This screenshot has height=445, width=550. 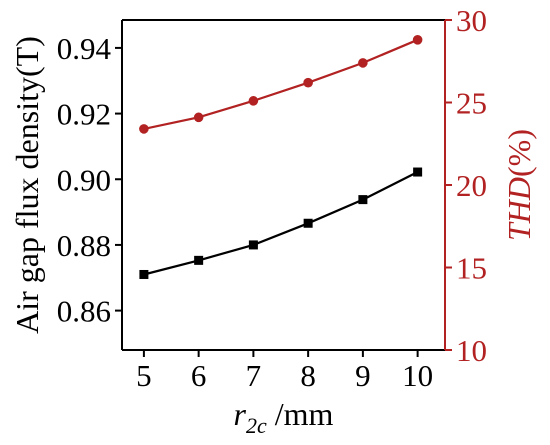 I want to click on flux-density-line, so click(x=281, y=223).